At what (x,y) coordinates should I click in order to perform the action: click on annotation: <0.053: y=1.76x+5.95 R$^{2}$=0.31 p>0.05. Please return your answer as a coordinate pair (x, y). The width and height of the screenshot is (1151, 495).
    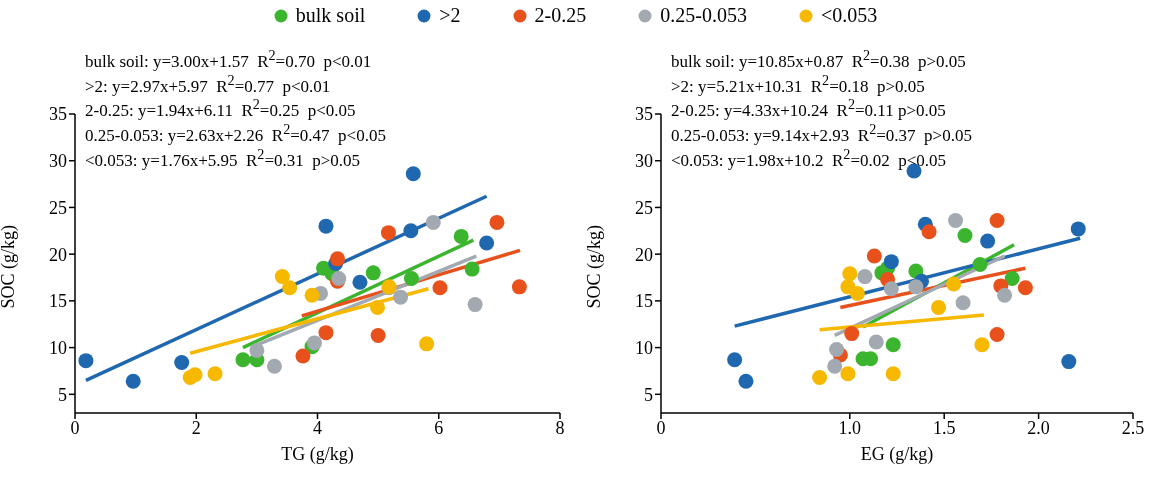
    Looking at the image, I should click on (223, 157).